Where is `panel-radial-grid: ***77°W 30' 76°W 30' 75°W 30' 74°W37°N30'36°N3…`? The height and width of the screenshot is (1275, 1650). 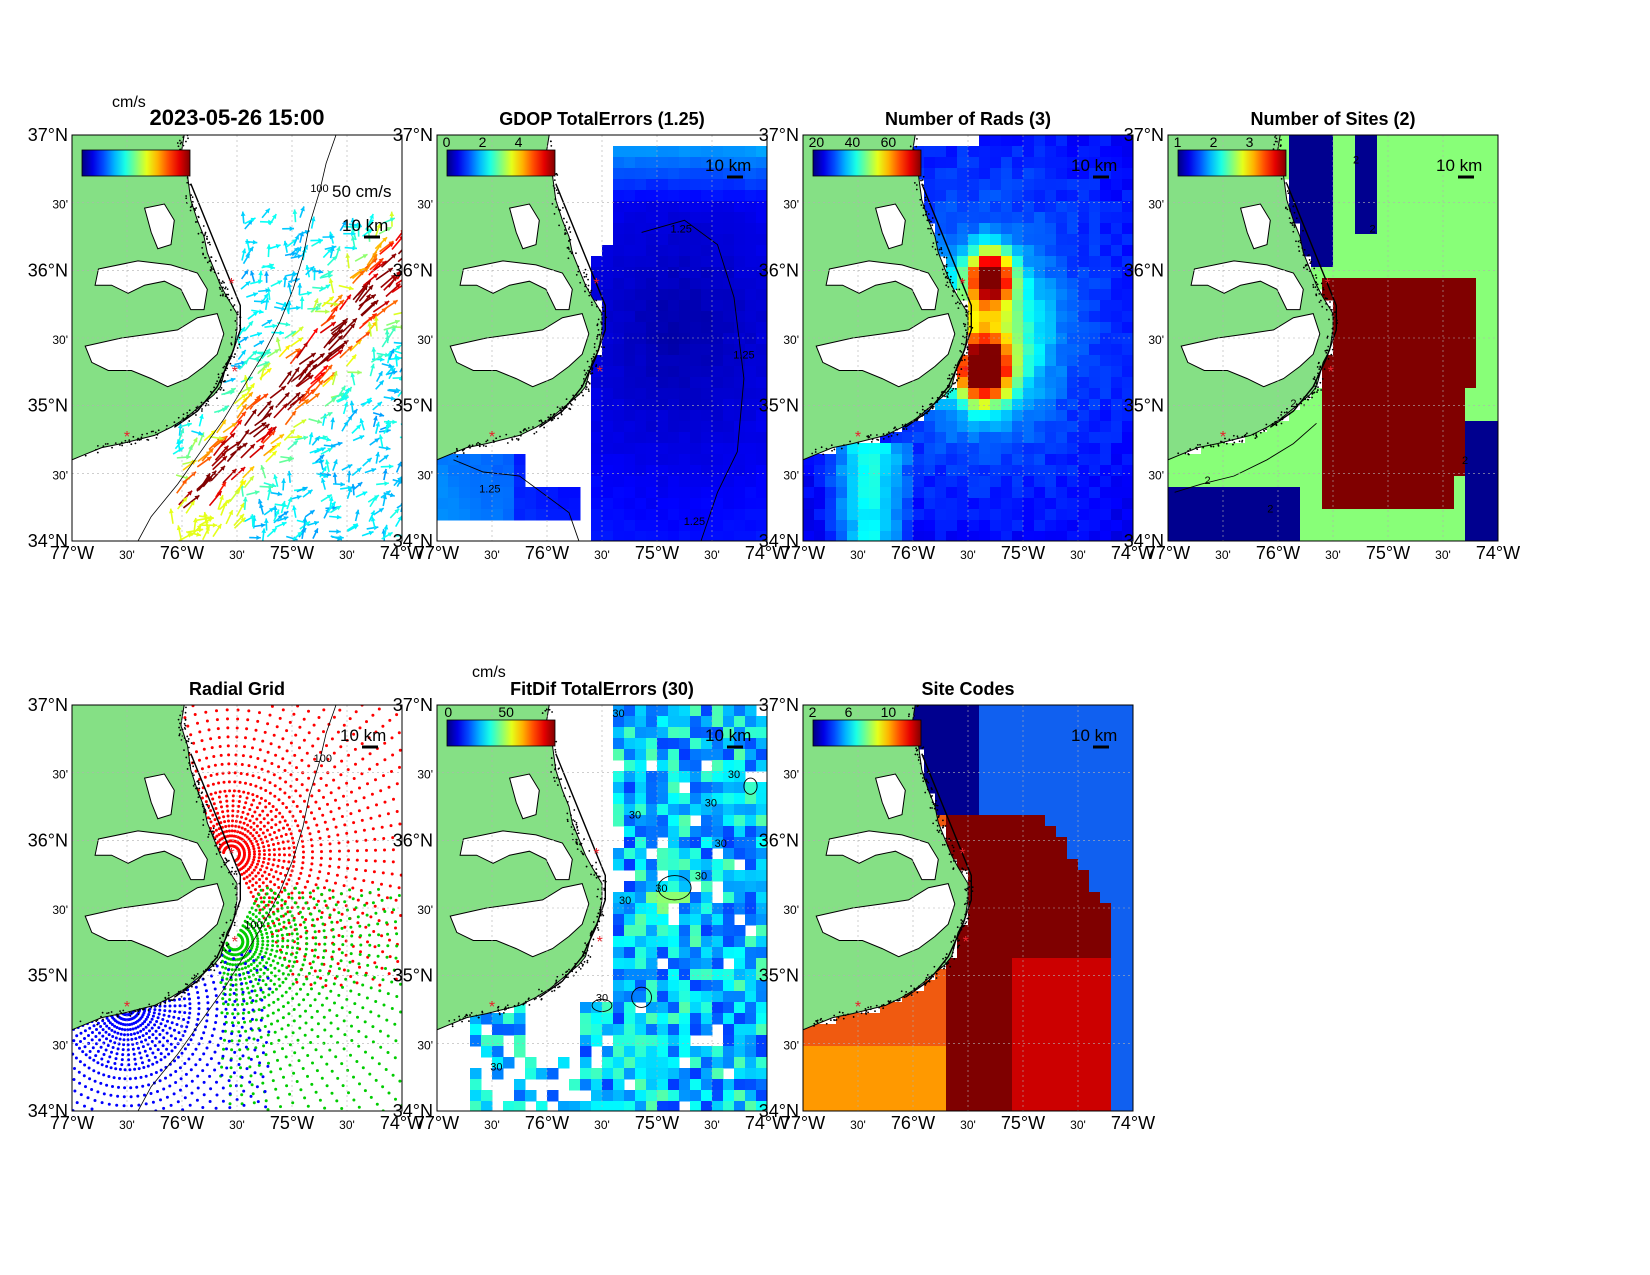
panel-radial-grid: ***77°W 30' 76°W 30' 75°W 30' 74°W37°N30'36°N3… is located at coordinates (226, 906).